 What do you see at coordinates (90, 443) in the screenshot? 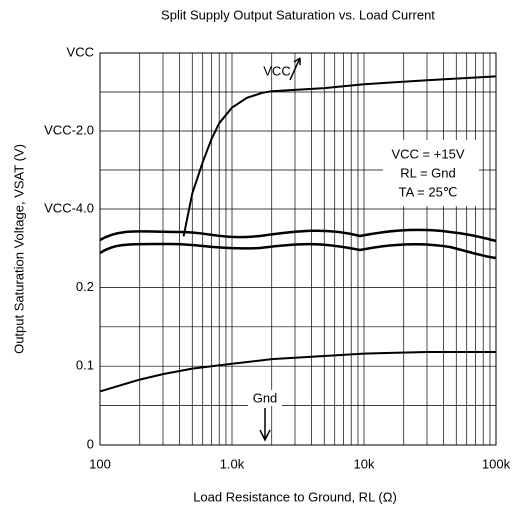
I see `y-tick-label: 0` at bounding box center [90, 443].